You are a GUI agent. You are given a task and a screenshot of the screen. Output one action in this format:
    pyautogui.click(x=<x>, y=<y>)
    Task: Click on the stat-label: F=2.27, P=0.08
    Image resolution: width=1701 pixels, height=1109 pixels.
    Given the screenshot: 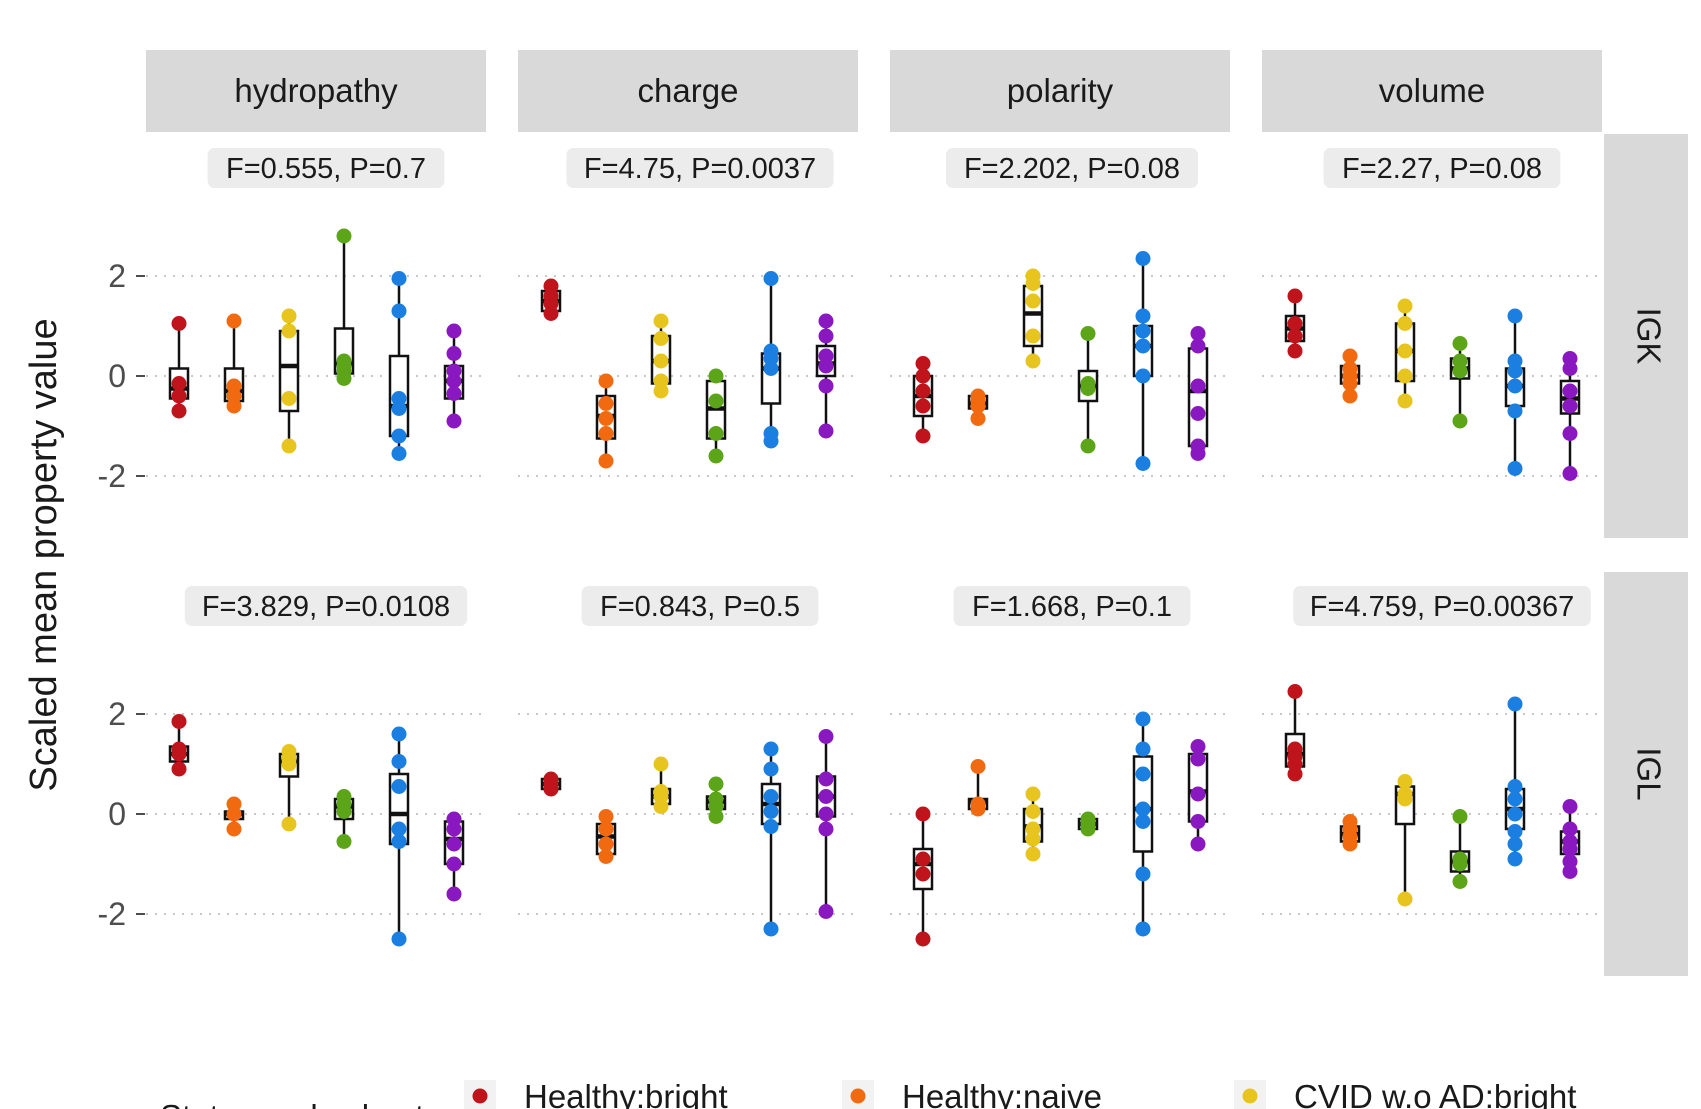 What is the action you would take?
    pyautogui.click(x=1442, y=169)
    